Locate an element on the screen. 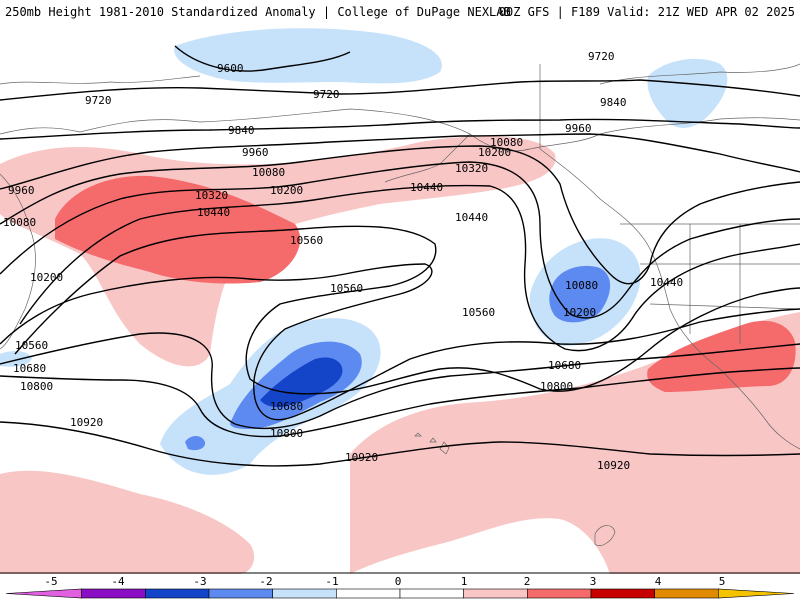  neg-anomaly-light-arctic is located at coordinates (308, 56).